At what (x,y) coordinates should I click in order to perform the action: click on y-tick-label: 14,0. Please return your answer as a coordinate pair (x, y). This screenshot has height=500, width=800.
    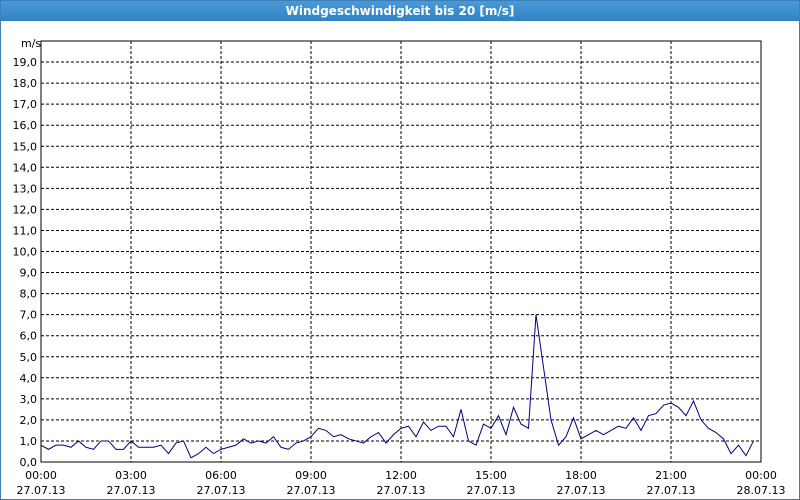
    Looking at the image, I should click on (25, 167).